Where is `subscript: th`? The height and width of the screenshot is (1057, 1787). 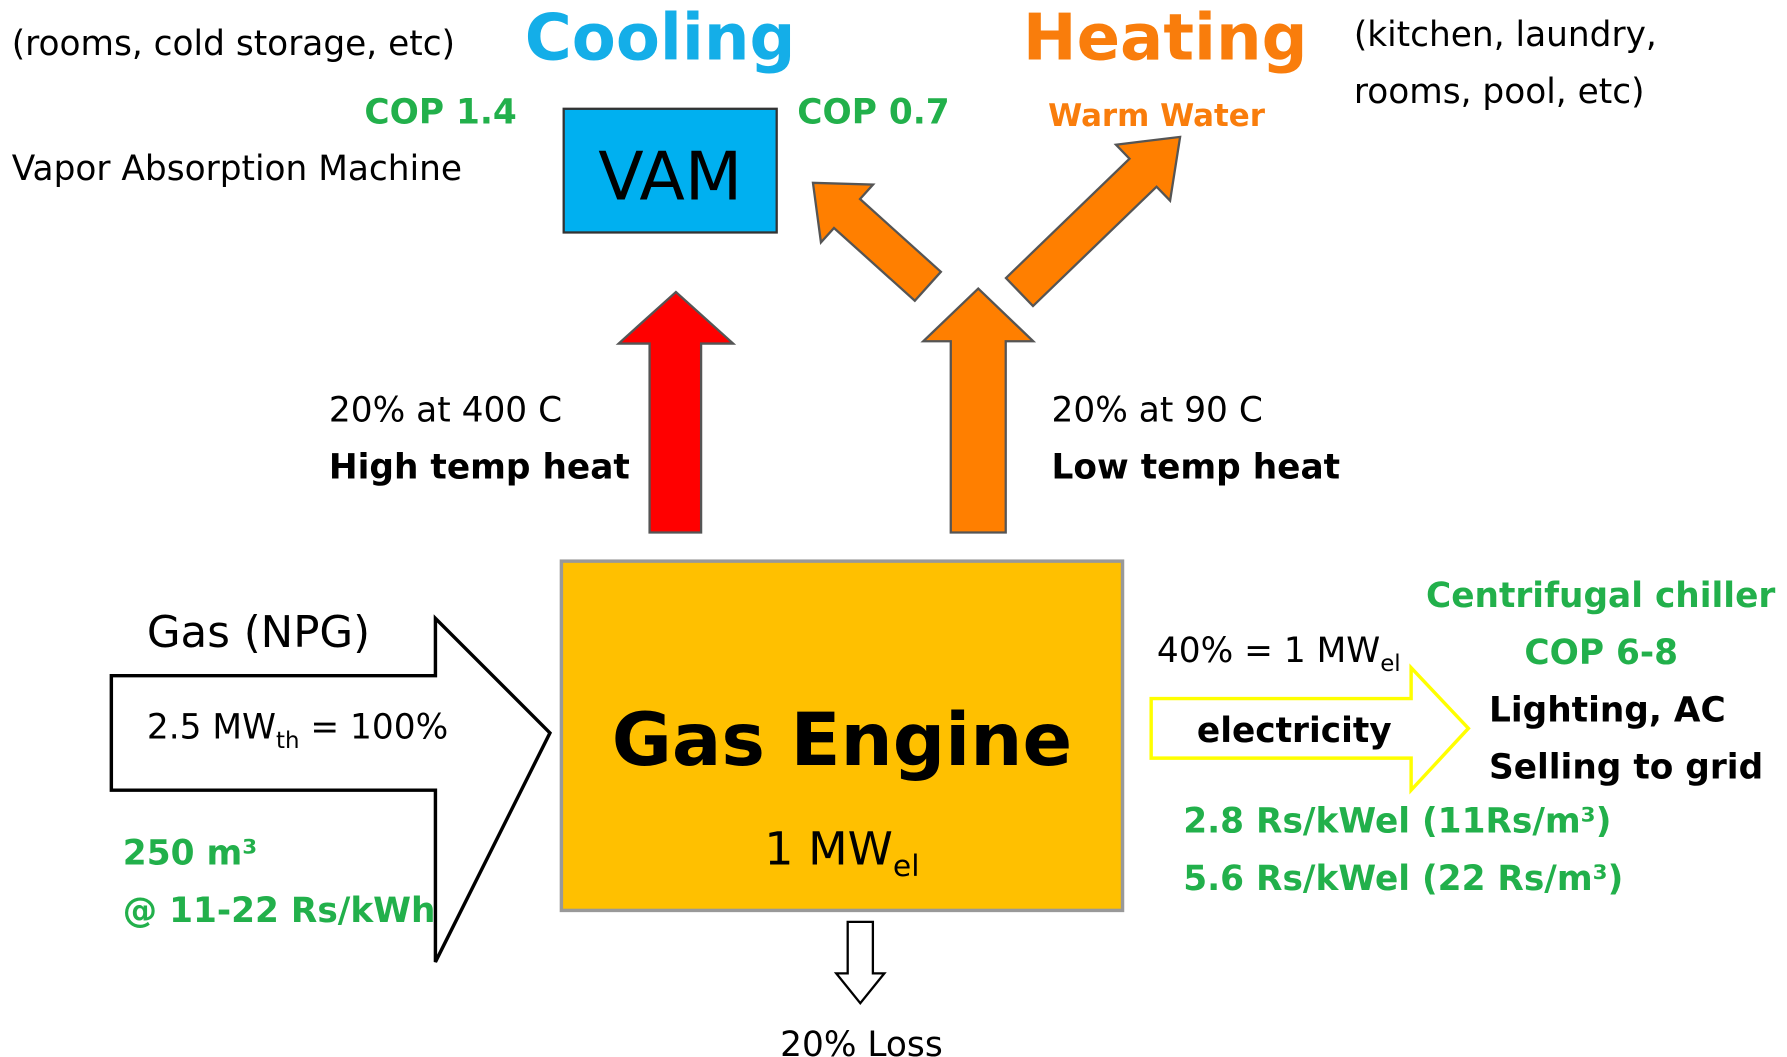 subscript: th is located at coordinates (287, 741).